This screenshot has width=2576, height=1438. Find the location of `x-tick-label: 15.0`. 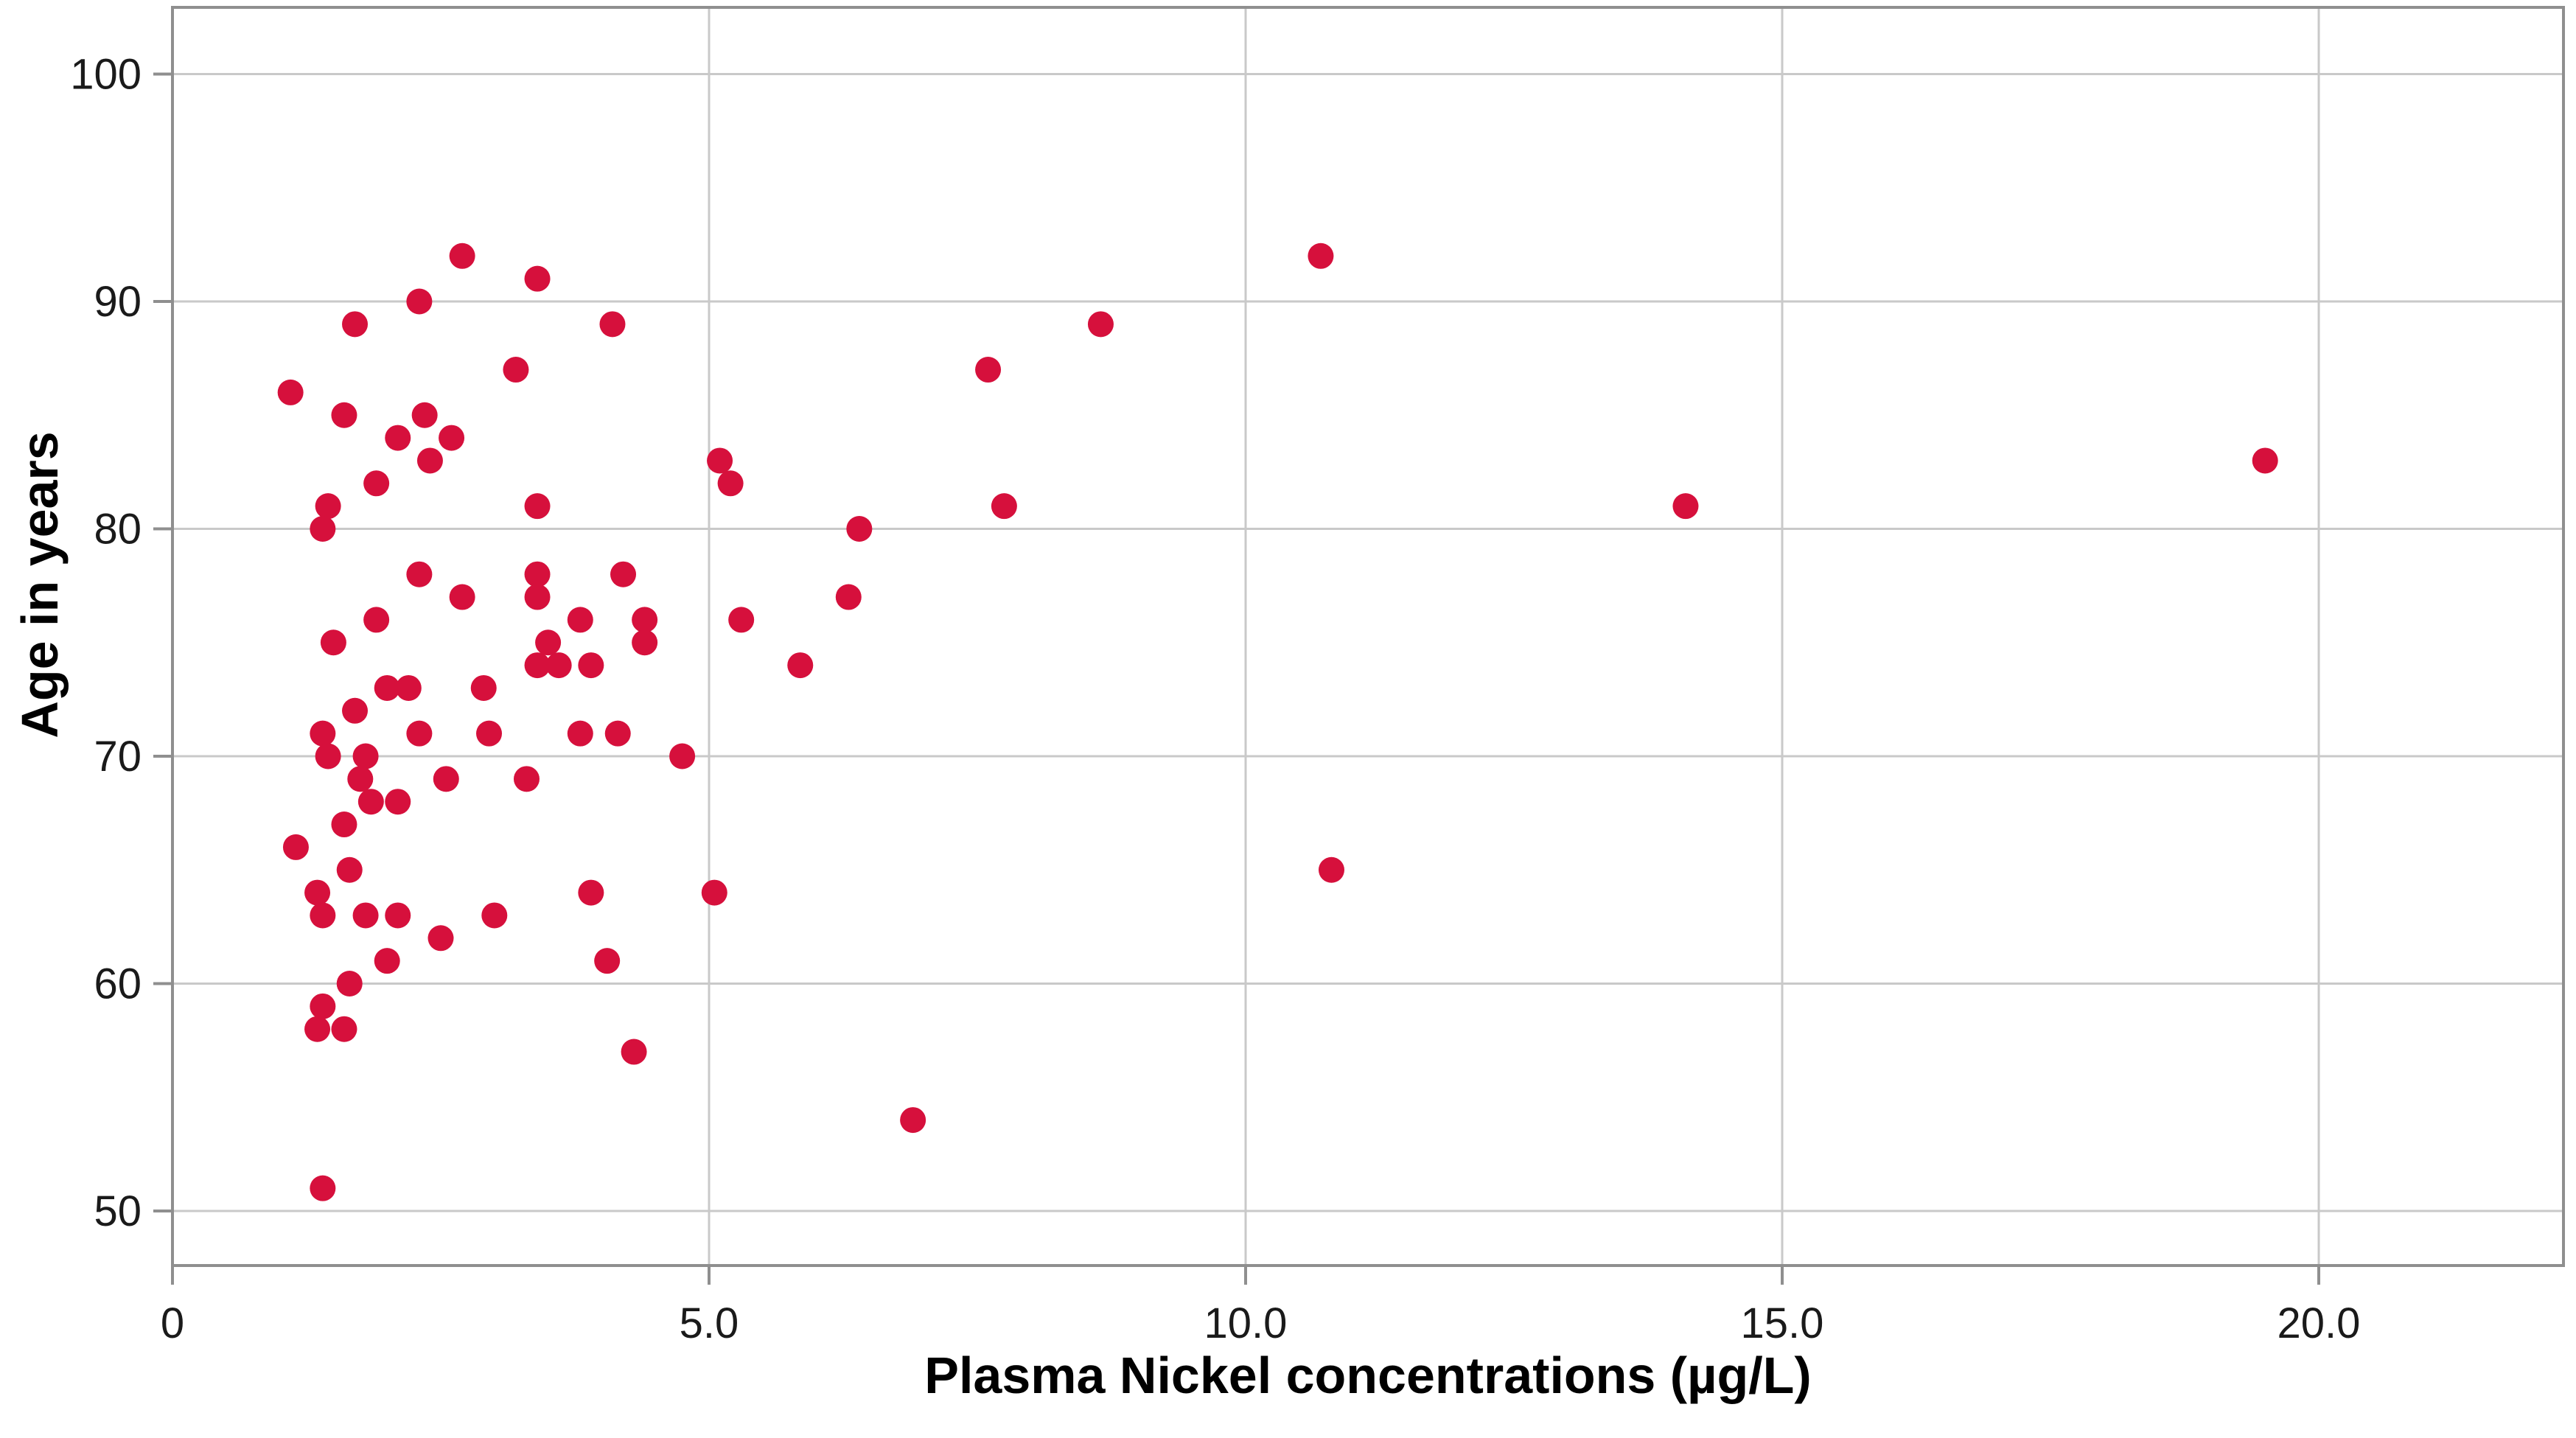

x-tick-label: 15.0 is located at coordinates (1782, 1323).